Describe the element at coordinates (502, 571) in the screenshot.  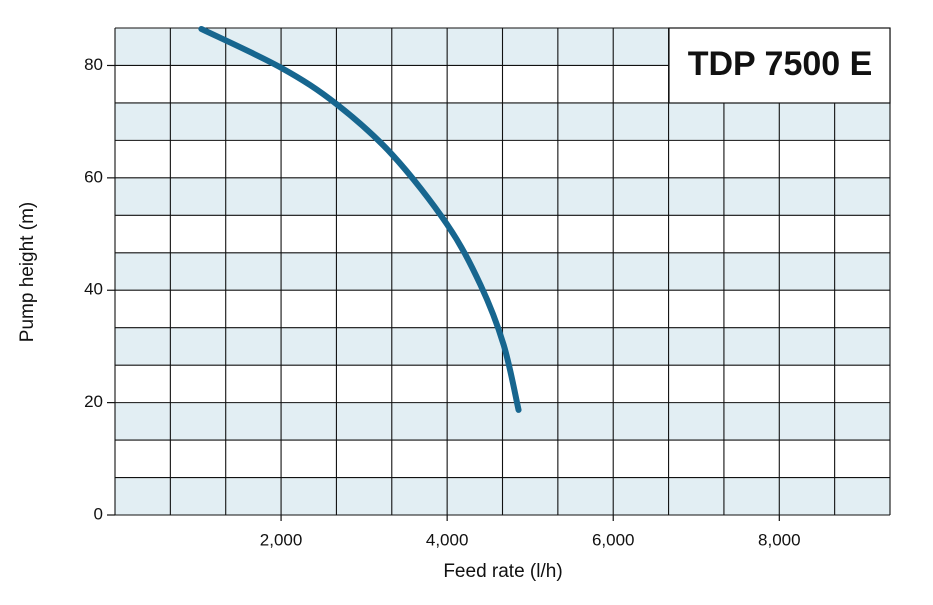
I see `x-axis-label: Feed rate (l/h)` at that location.